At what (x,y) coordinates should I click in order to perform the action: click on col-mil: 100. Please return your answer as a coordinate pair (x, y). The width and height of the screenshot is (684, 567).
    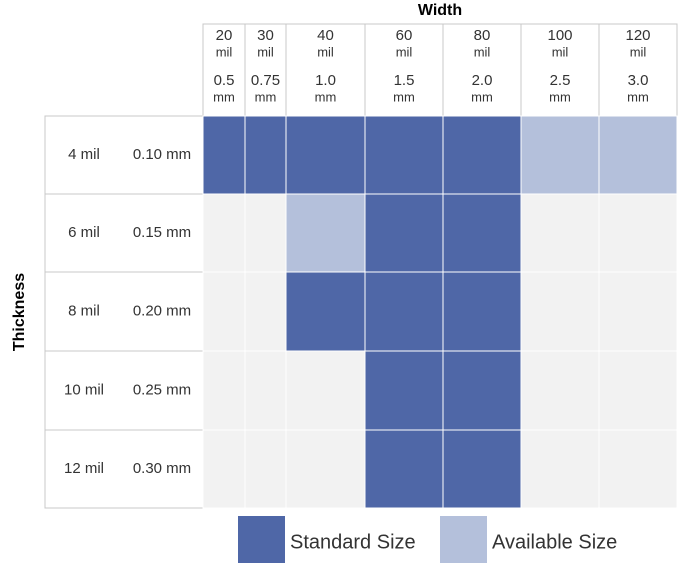
    Looking at the image, I should click on (559, 35).